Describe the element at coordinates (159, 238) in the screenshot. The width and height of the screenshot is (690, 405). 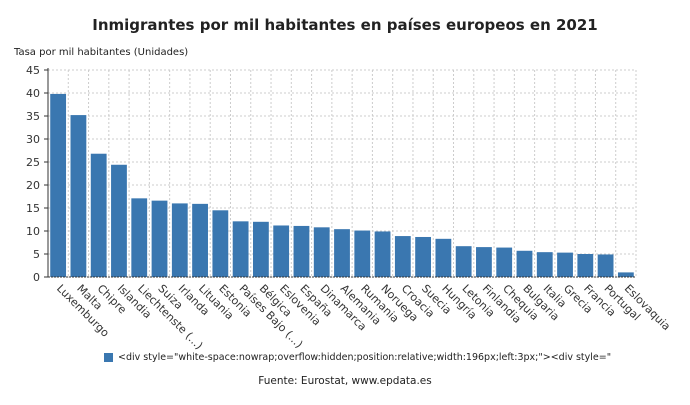
I see `bar-suiza` at that location.